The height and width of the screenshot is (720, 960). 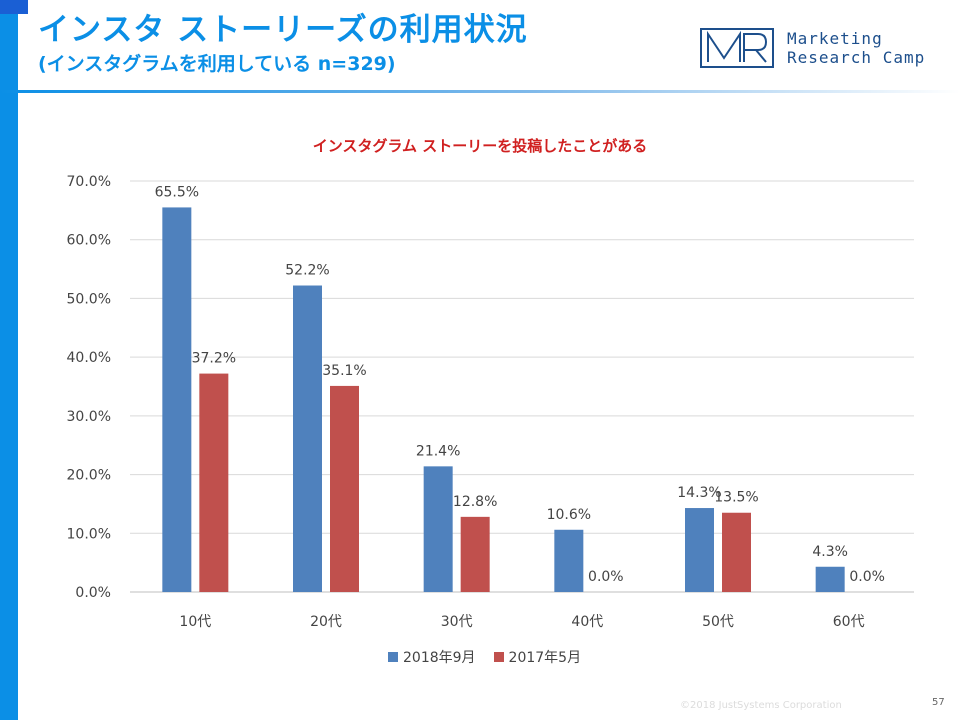 I want to click on logo-wordmark: Marketing Research Camp, so click(x=856, y=48).